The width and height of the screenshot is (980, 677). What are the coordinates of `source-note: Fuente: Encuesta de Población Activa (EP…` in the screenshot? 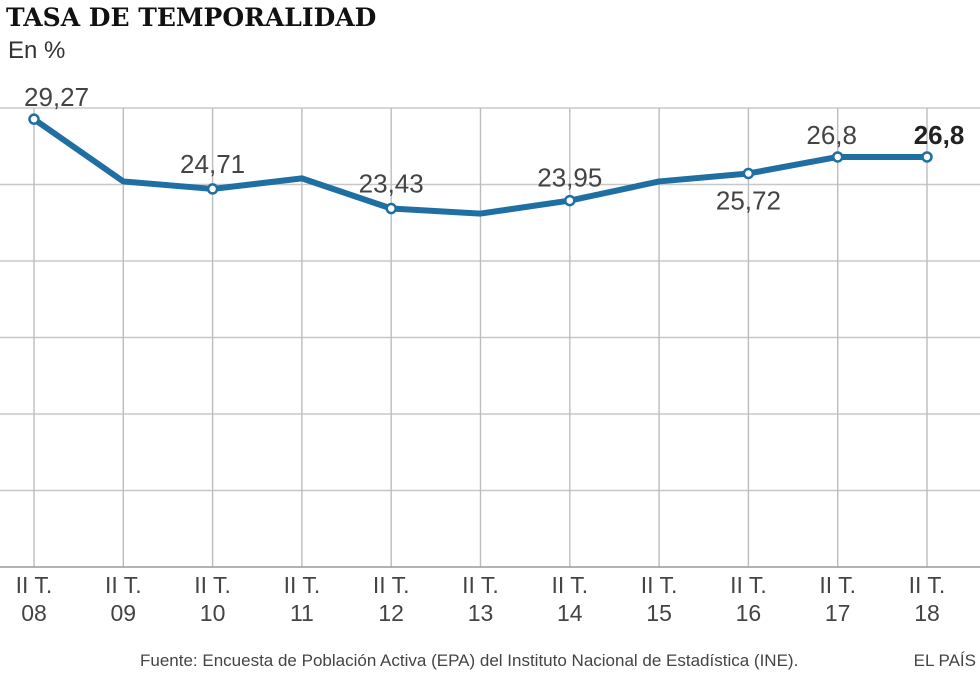 It's located at (469, 660).